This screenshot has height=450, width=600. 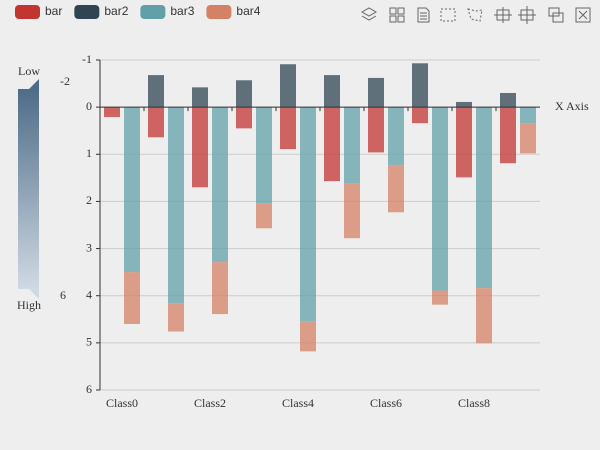 I want to click on visual-map-min: -2, so click(x=65, y=81).